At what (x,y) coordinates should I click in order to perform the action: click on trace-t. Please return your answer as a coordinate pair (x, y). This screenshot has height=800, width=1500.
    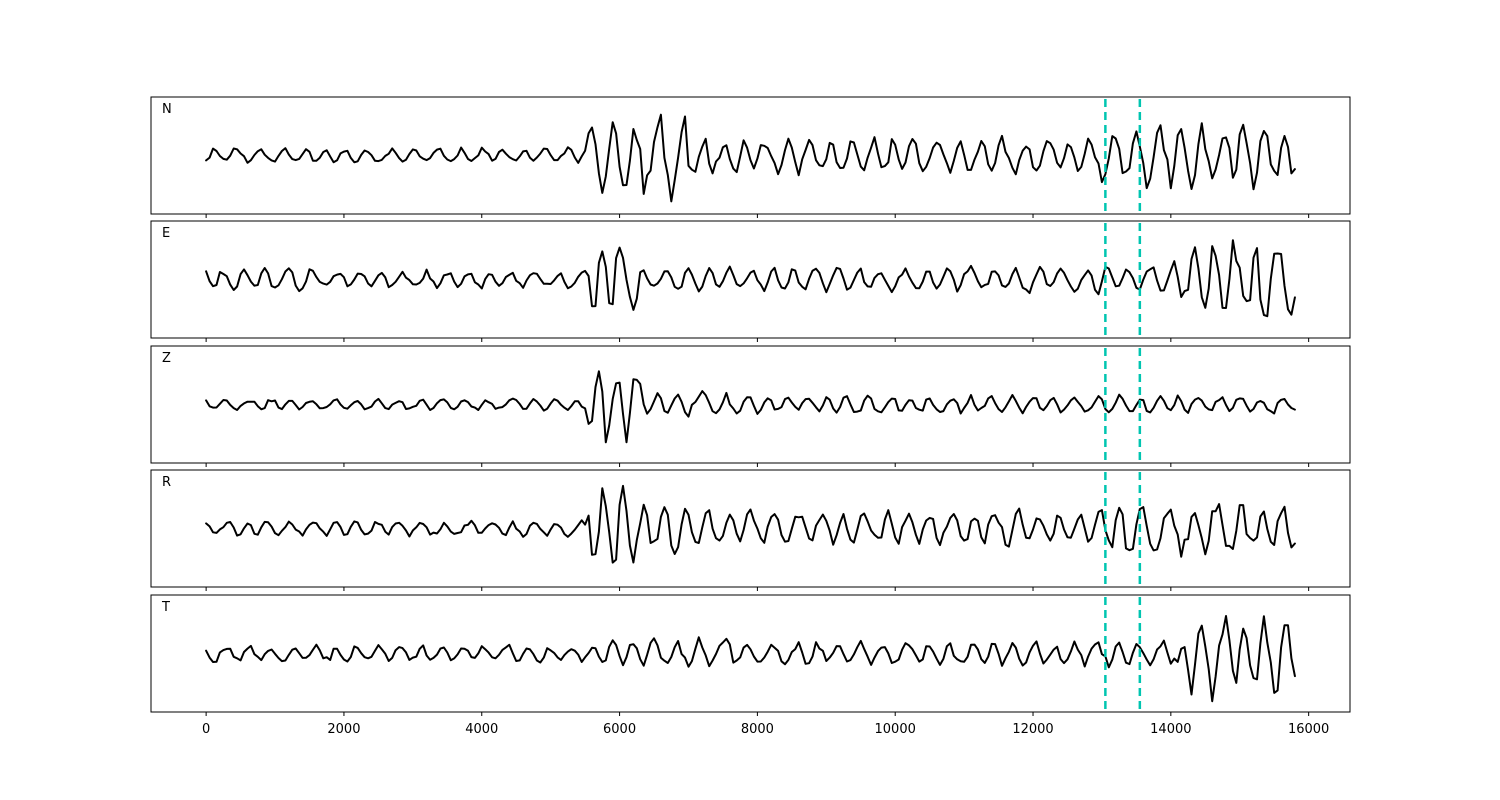
    Looking at the image, I should click on (750, 659).